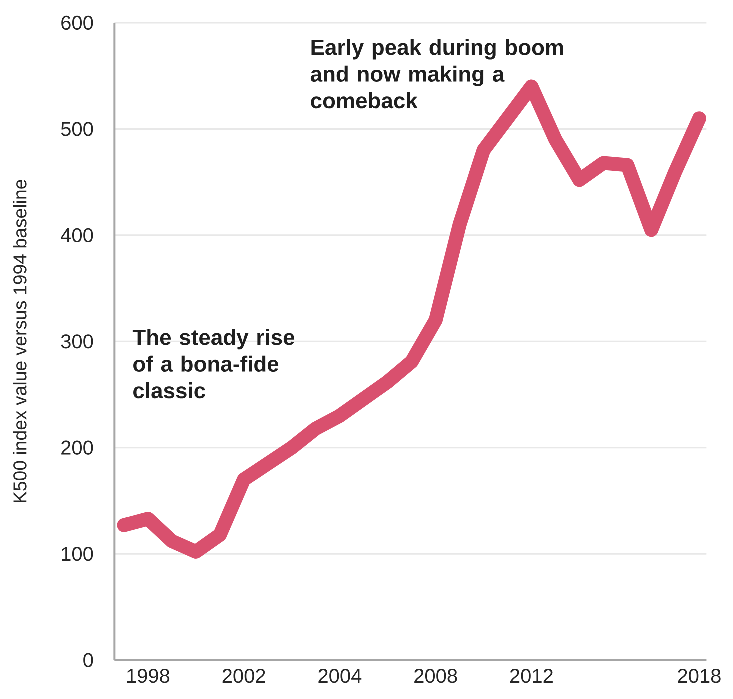  What do you see at coordinates (77, 341) in the screenshot?
I see `y-tick-label: 300` at bounding box center [77, 341].